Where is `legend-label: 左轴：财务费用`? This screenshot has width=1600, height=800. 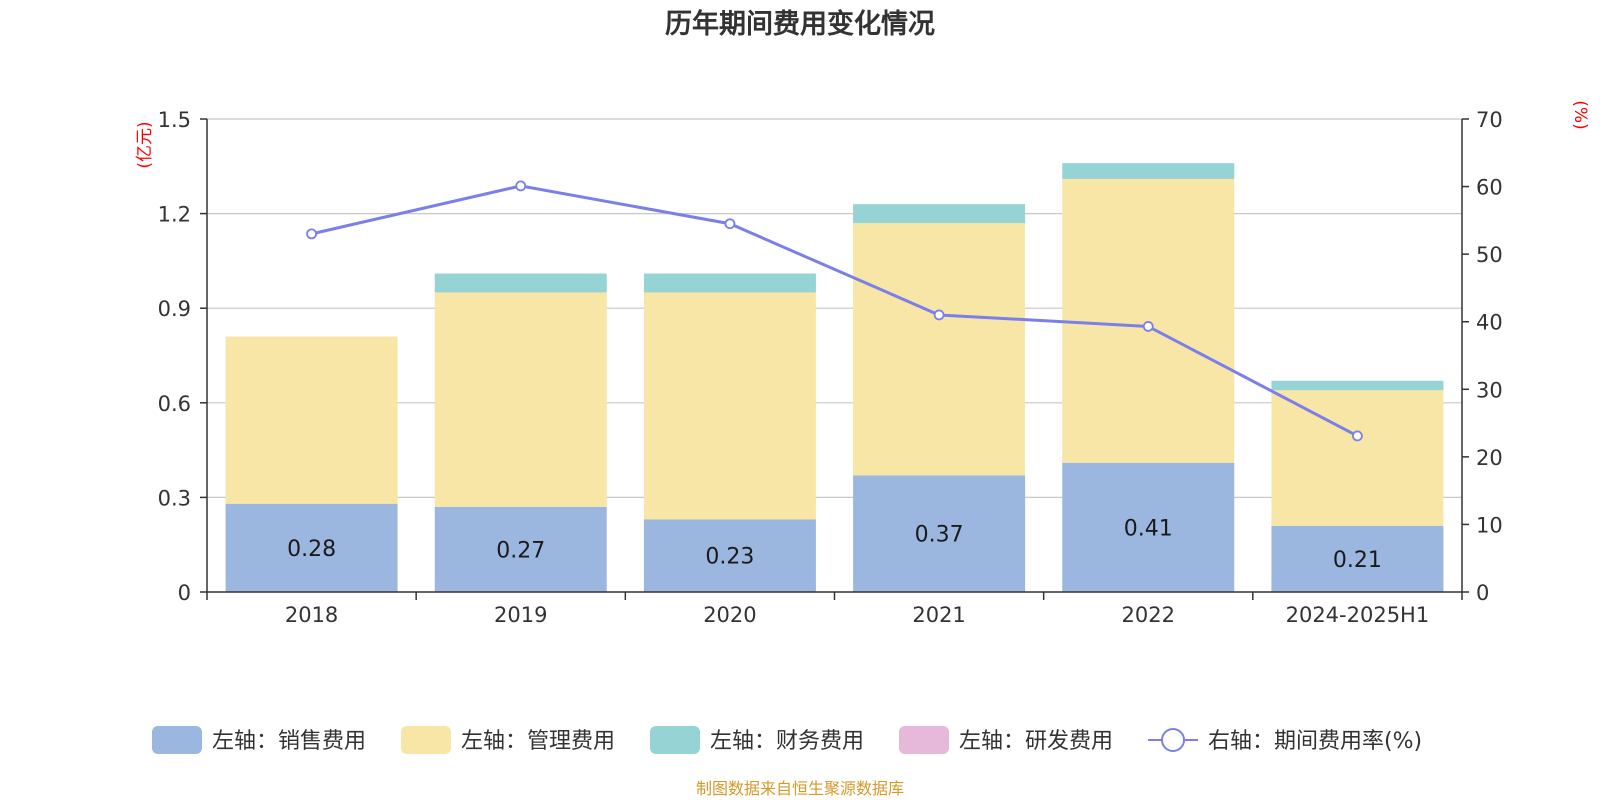 legend-label: 左轴：财务费用 is located at coordinates (787, 741).